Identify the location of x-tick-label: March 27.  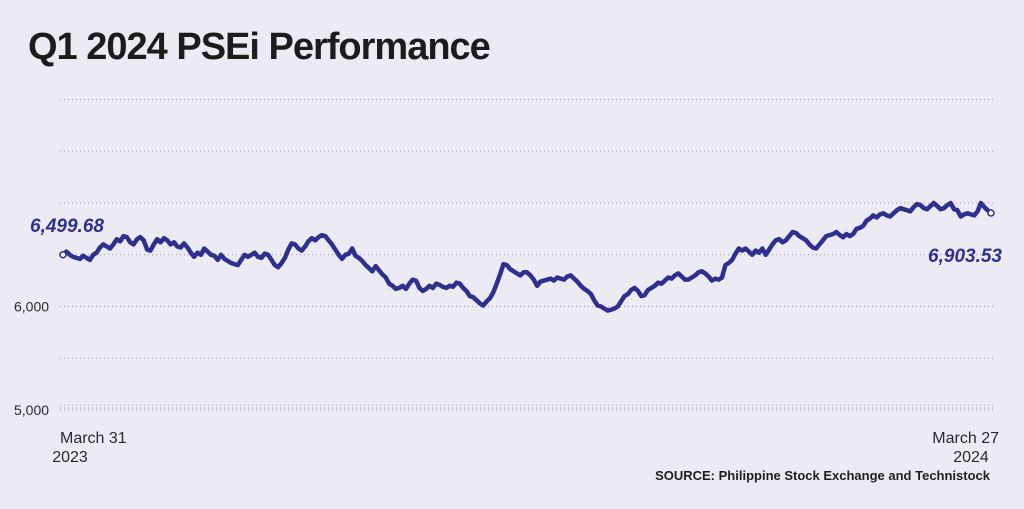
(965, 438).